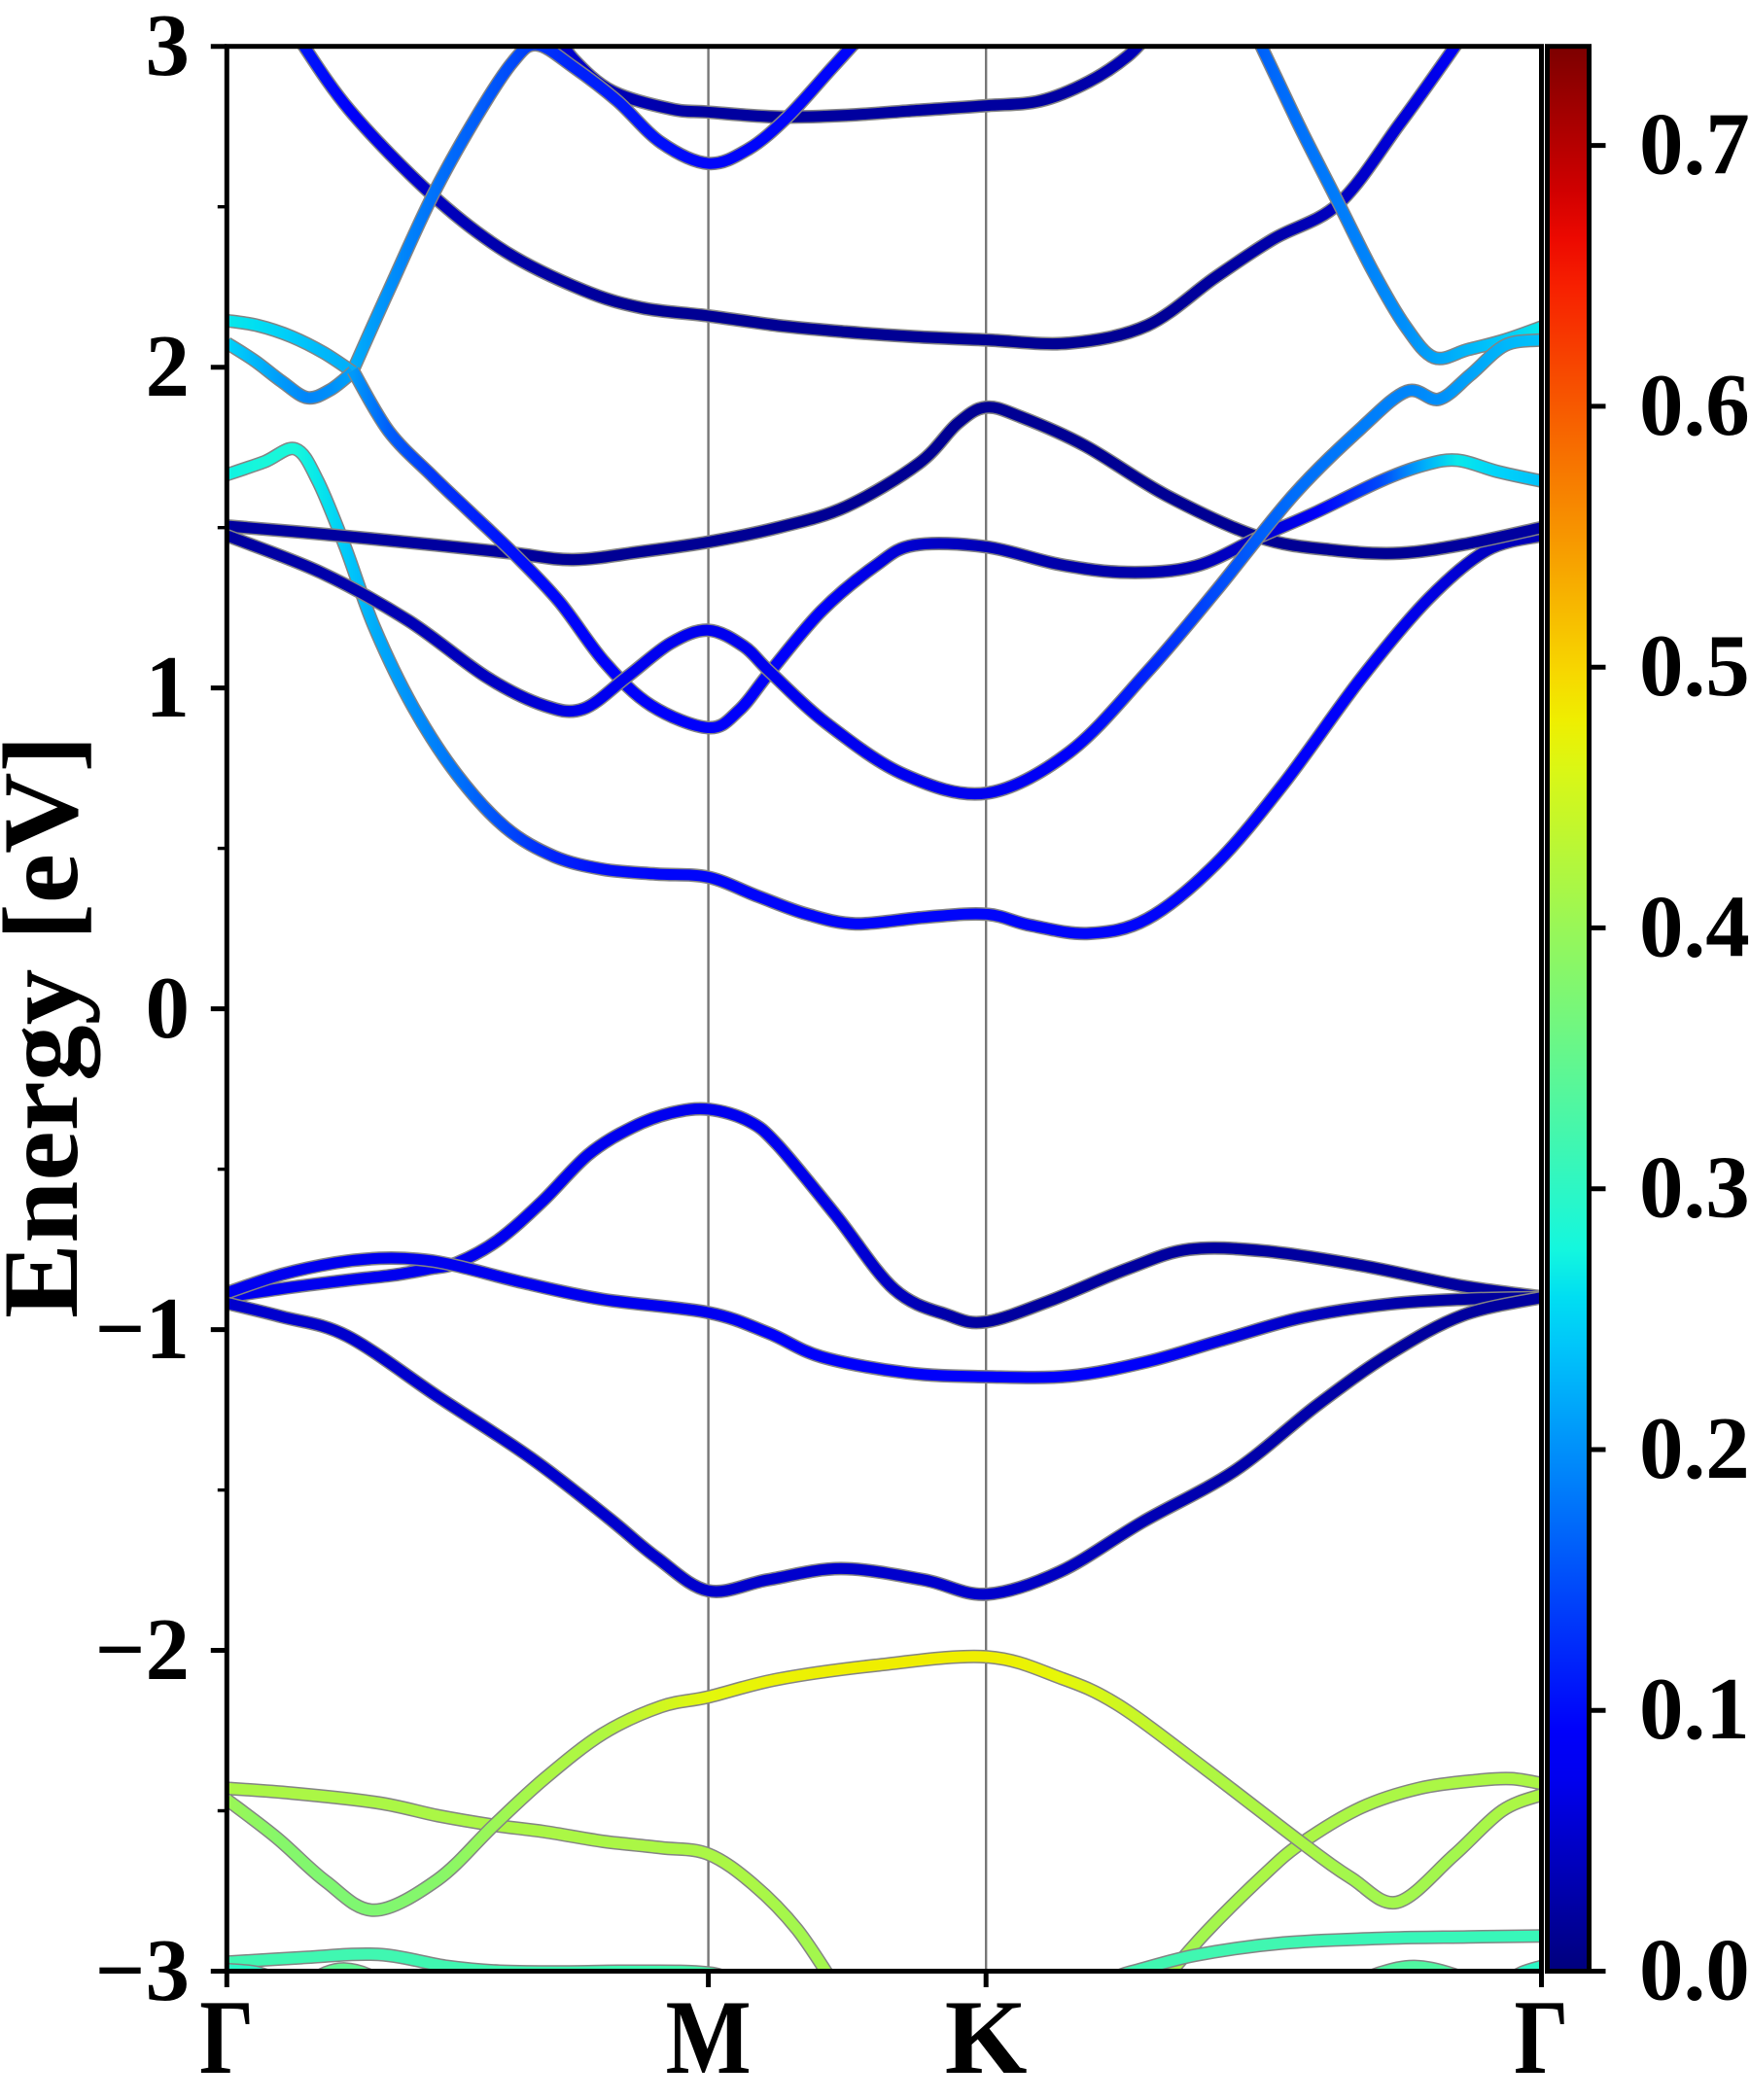  What do you see at coordinates (1694, 144) in the screenshot?
I see `svg-text: 0.7` at bounding box center [1694, 144].